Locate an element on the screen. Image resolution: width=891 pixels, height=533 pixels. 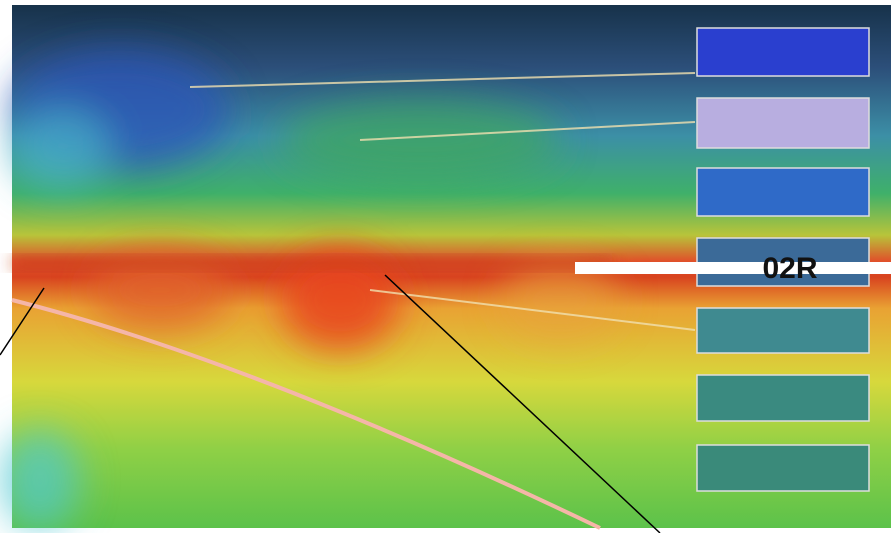
runway-label: 02R is located at coordinates (789, 268).